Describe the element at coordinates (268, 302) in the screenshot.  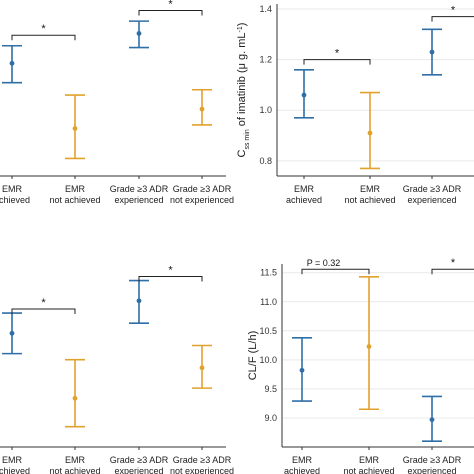
I see `y-tick-label: 11.0` at that location.